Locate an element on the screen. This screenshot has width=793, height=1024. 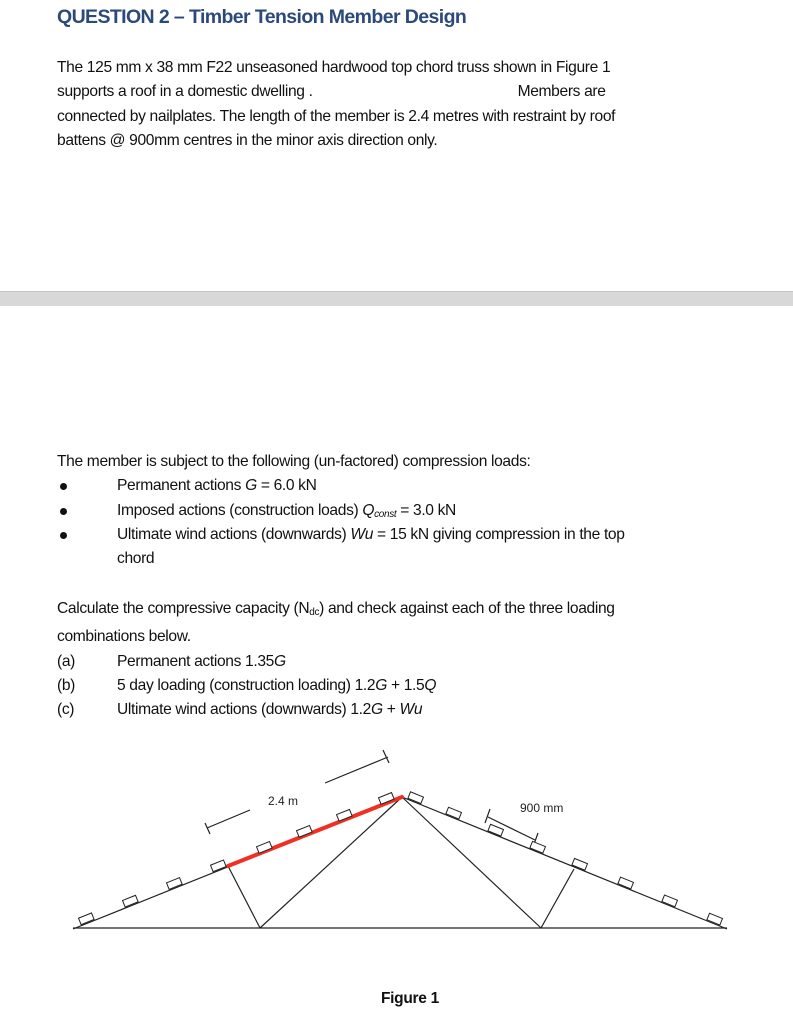
figure-caption: Figure 1 is located at coordinates (410, 998).